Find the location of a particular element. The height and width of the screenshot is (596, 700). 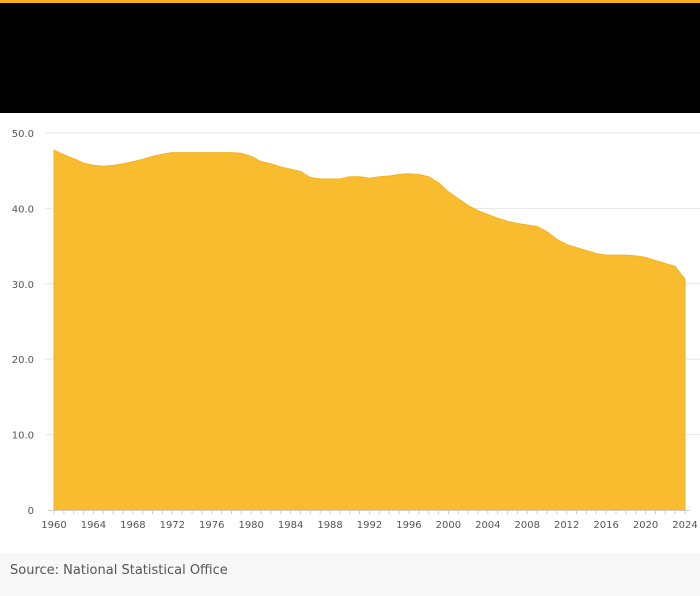

x-tick-label: 2004 is located at coordinates (487, 525).